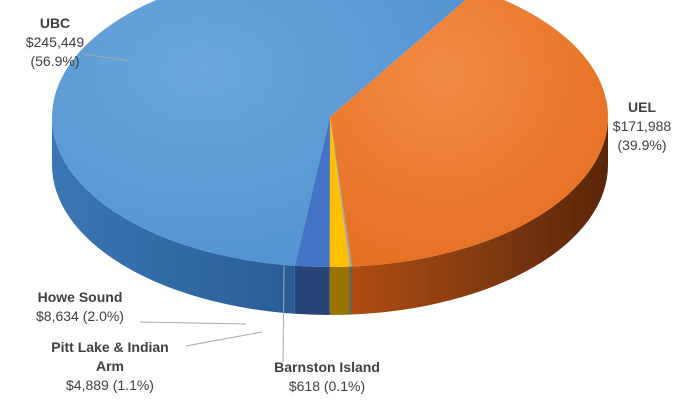  What do you see at coordinates (327, 367) in the screenshot?
I see `slice-name-barnston-island: Barnston Island` at bounding box center [327, 367].